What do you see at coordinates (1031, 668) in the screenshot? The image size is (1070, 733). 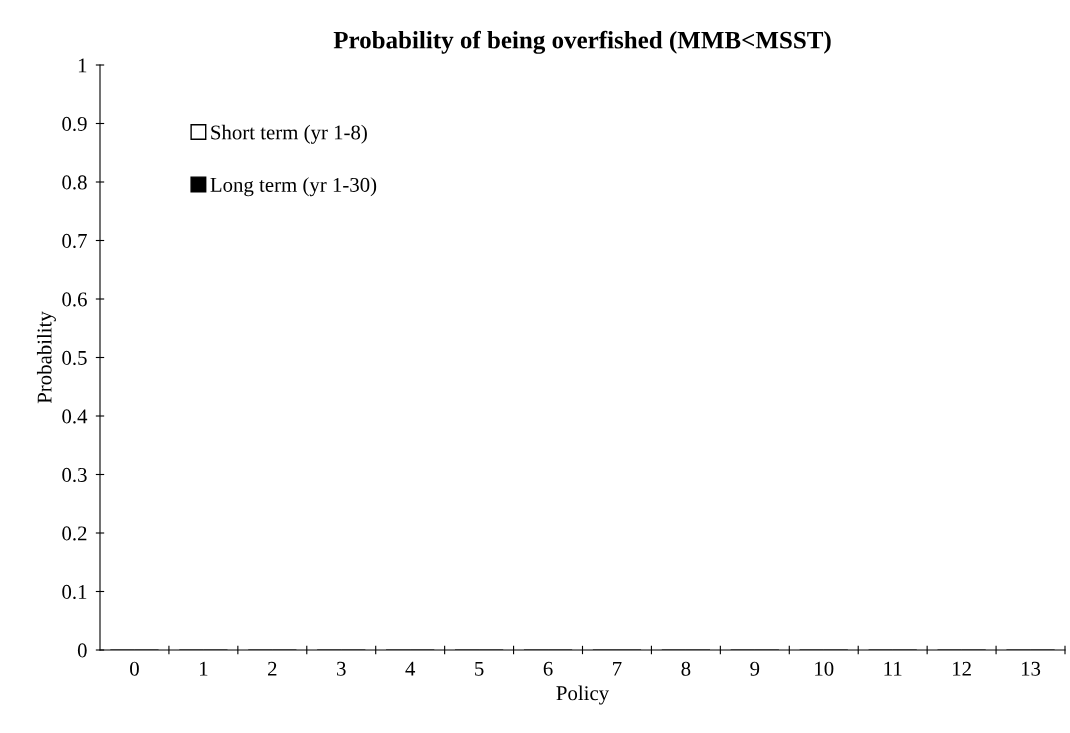 I see `x-tick-label: 13` at bounding box center [1031, 668].